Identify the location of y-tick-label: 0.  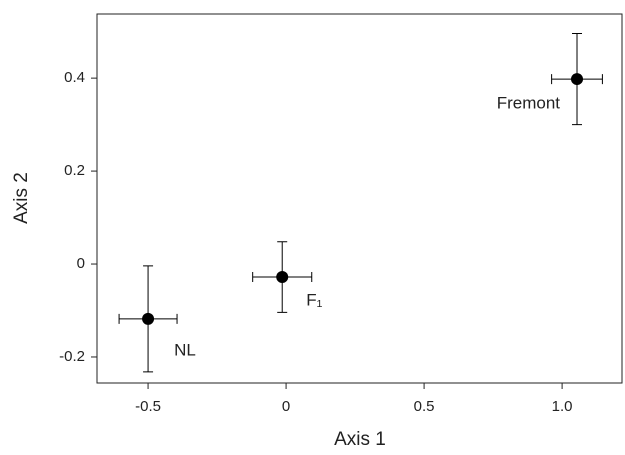
(81, 263).